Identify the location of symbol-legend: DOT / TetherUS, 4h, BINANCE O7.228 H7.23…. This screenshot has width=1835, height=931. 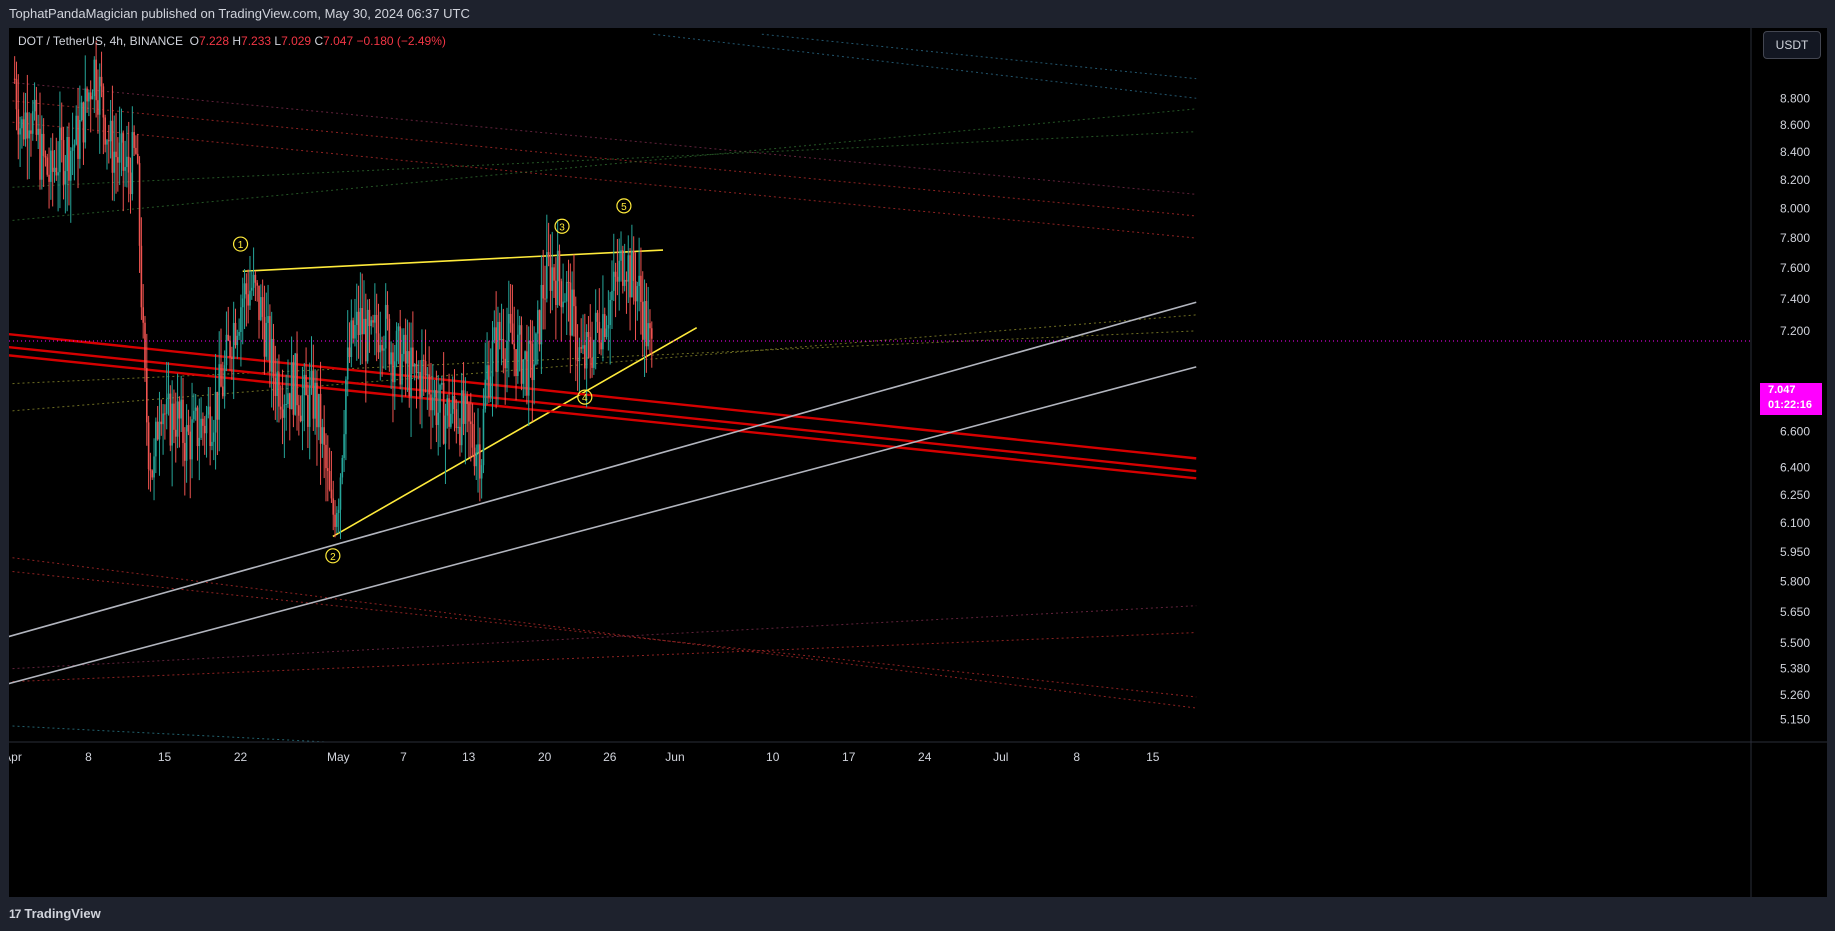
(232, 41).